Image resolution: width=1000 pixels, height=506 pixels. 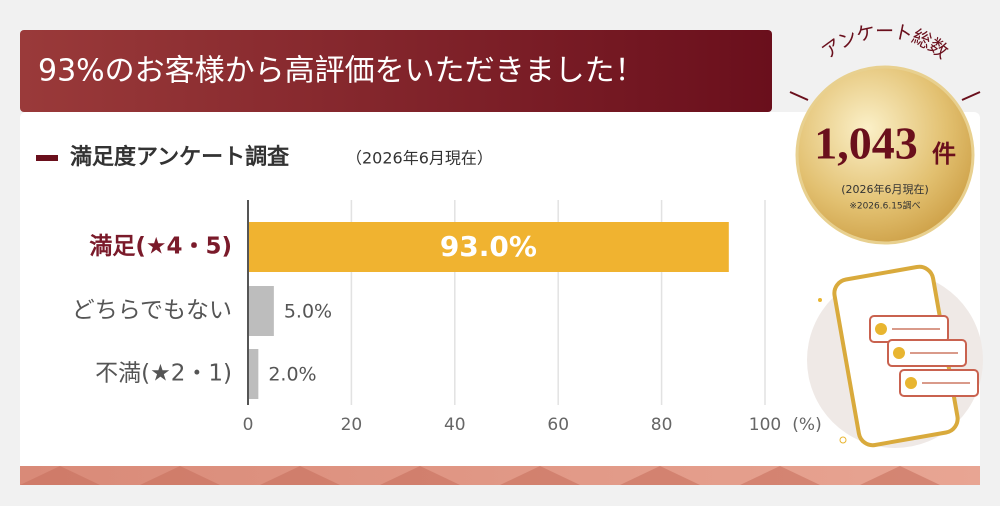 I want to click on x-tick-label: 0, so click(x=248, y=425).